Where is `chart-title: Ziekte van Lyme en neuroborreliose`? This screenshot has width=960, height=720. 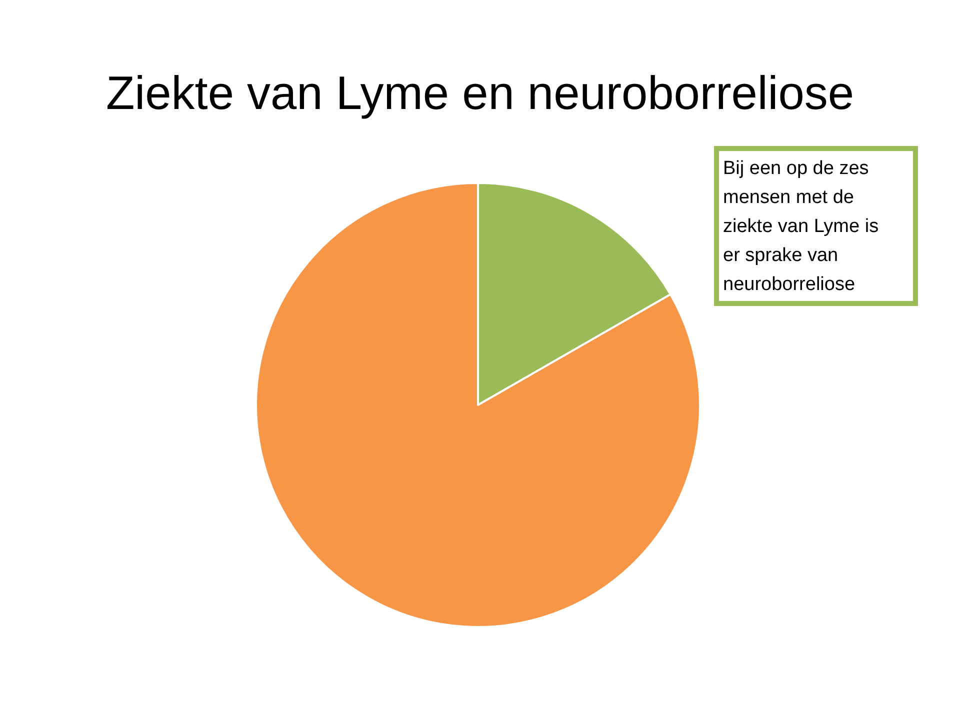 chart-title: Ziekte van Lyme en neuroborreliose is located at coordinates (480, 92).